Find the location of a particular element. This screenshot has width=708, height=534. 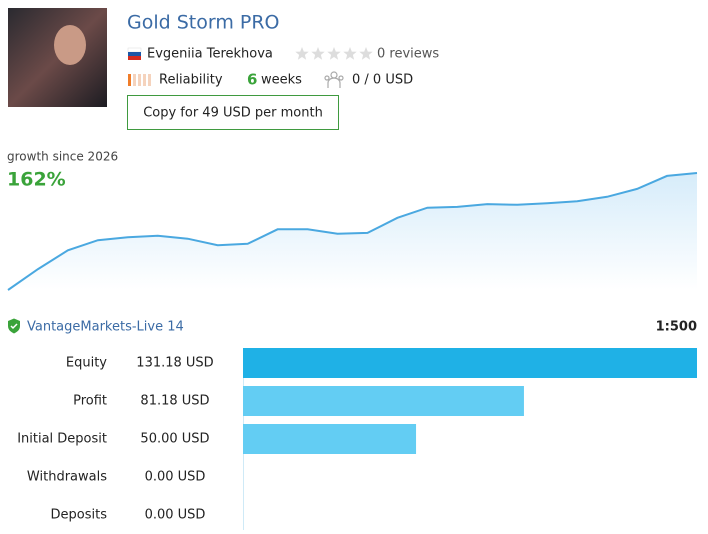

copy-button-label: Copy for 49 USD per month is located at coordinates (233, 113).